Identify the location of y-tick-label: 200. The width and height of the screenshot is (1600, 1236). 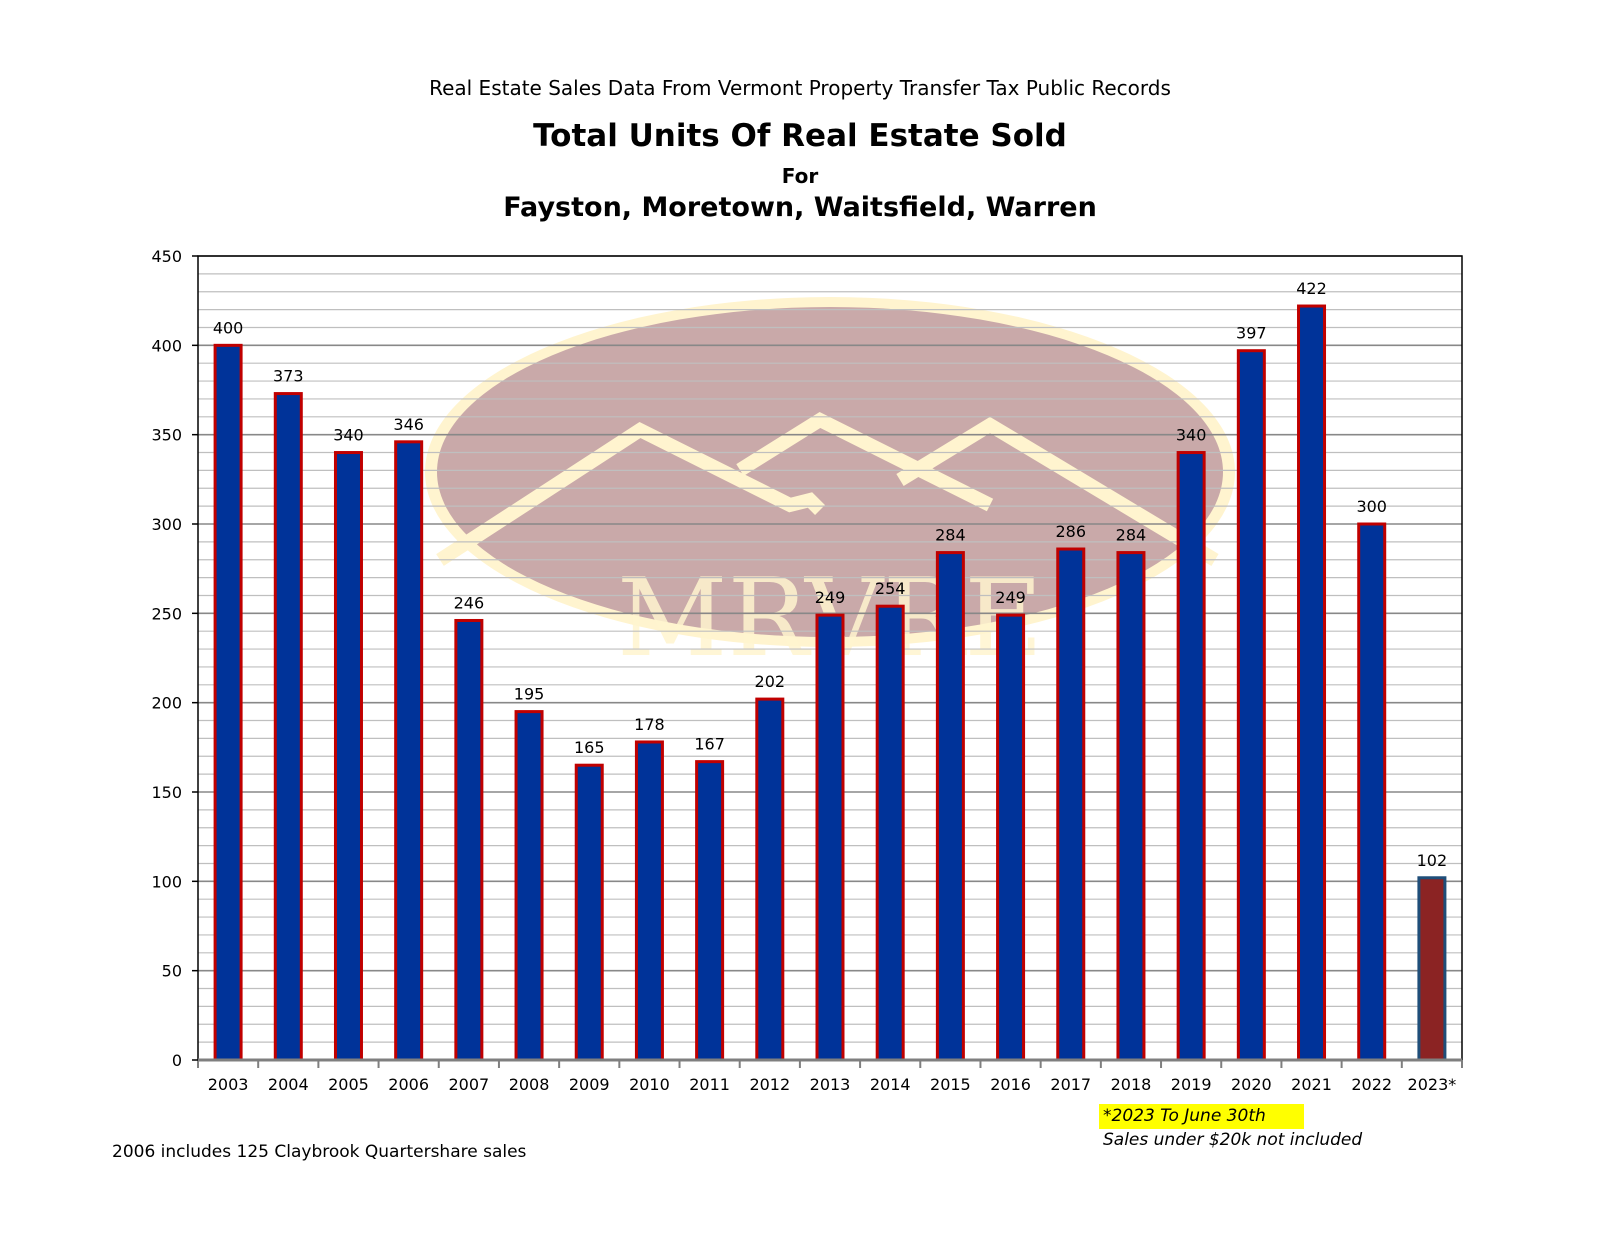
(166, 703).